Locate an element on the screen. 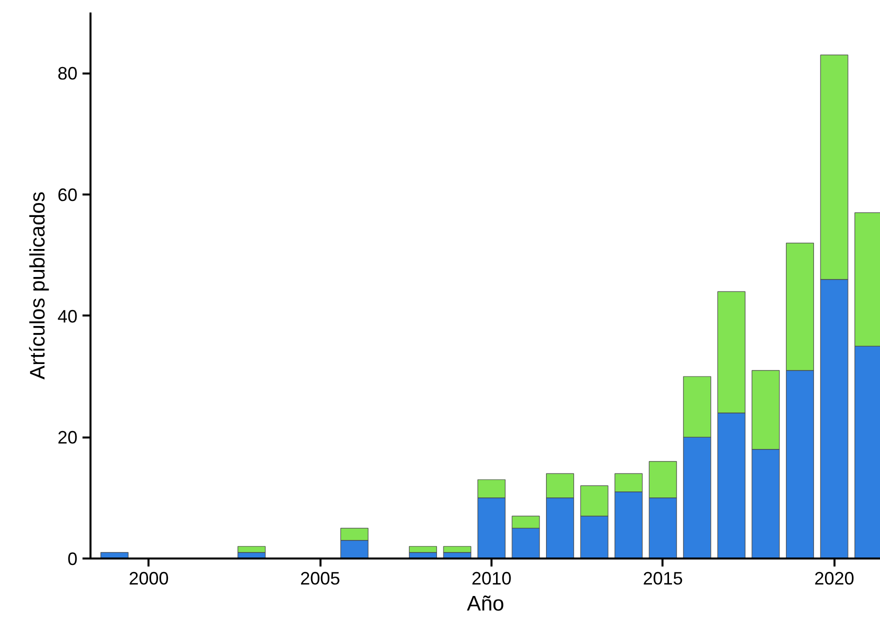  x-tick-label: 2015 is located at coordinates (662, 578).